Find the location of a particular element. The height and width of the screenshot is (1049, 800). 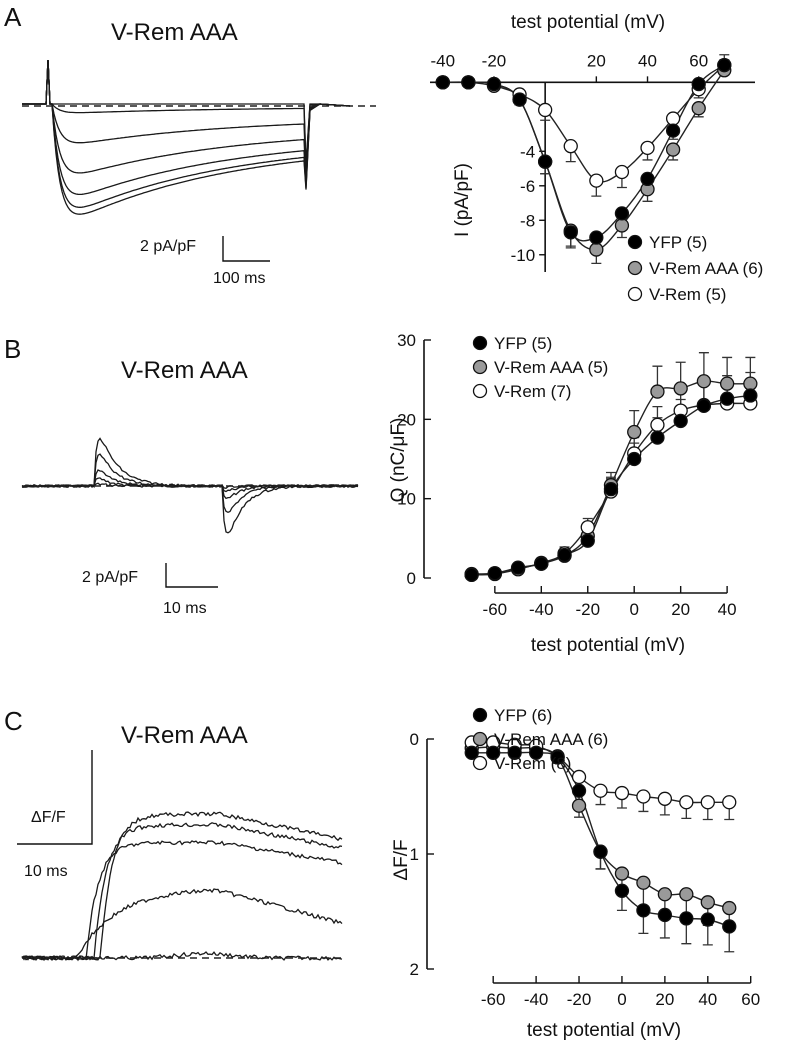

panel-b-x-tick-label: 20 is located at coordinates (680, 609).